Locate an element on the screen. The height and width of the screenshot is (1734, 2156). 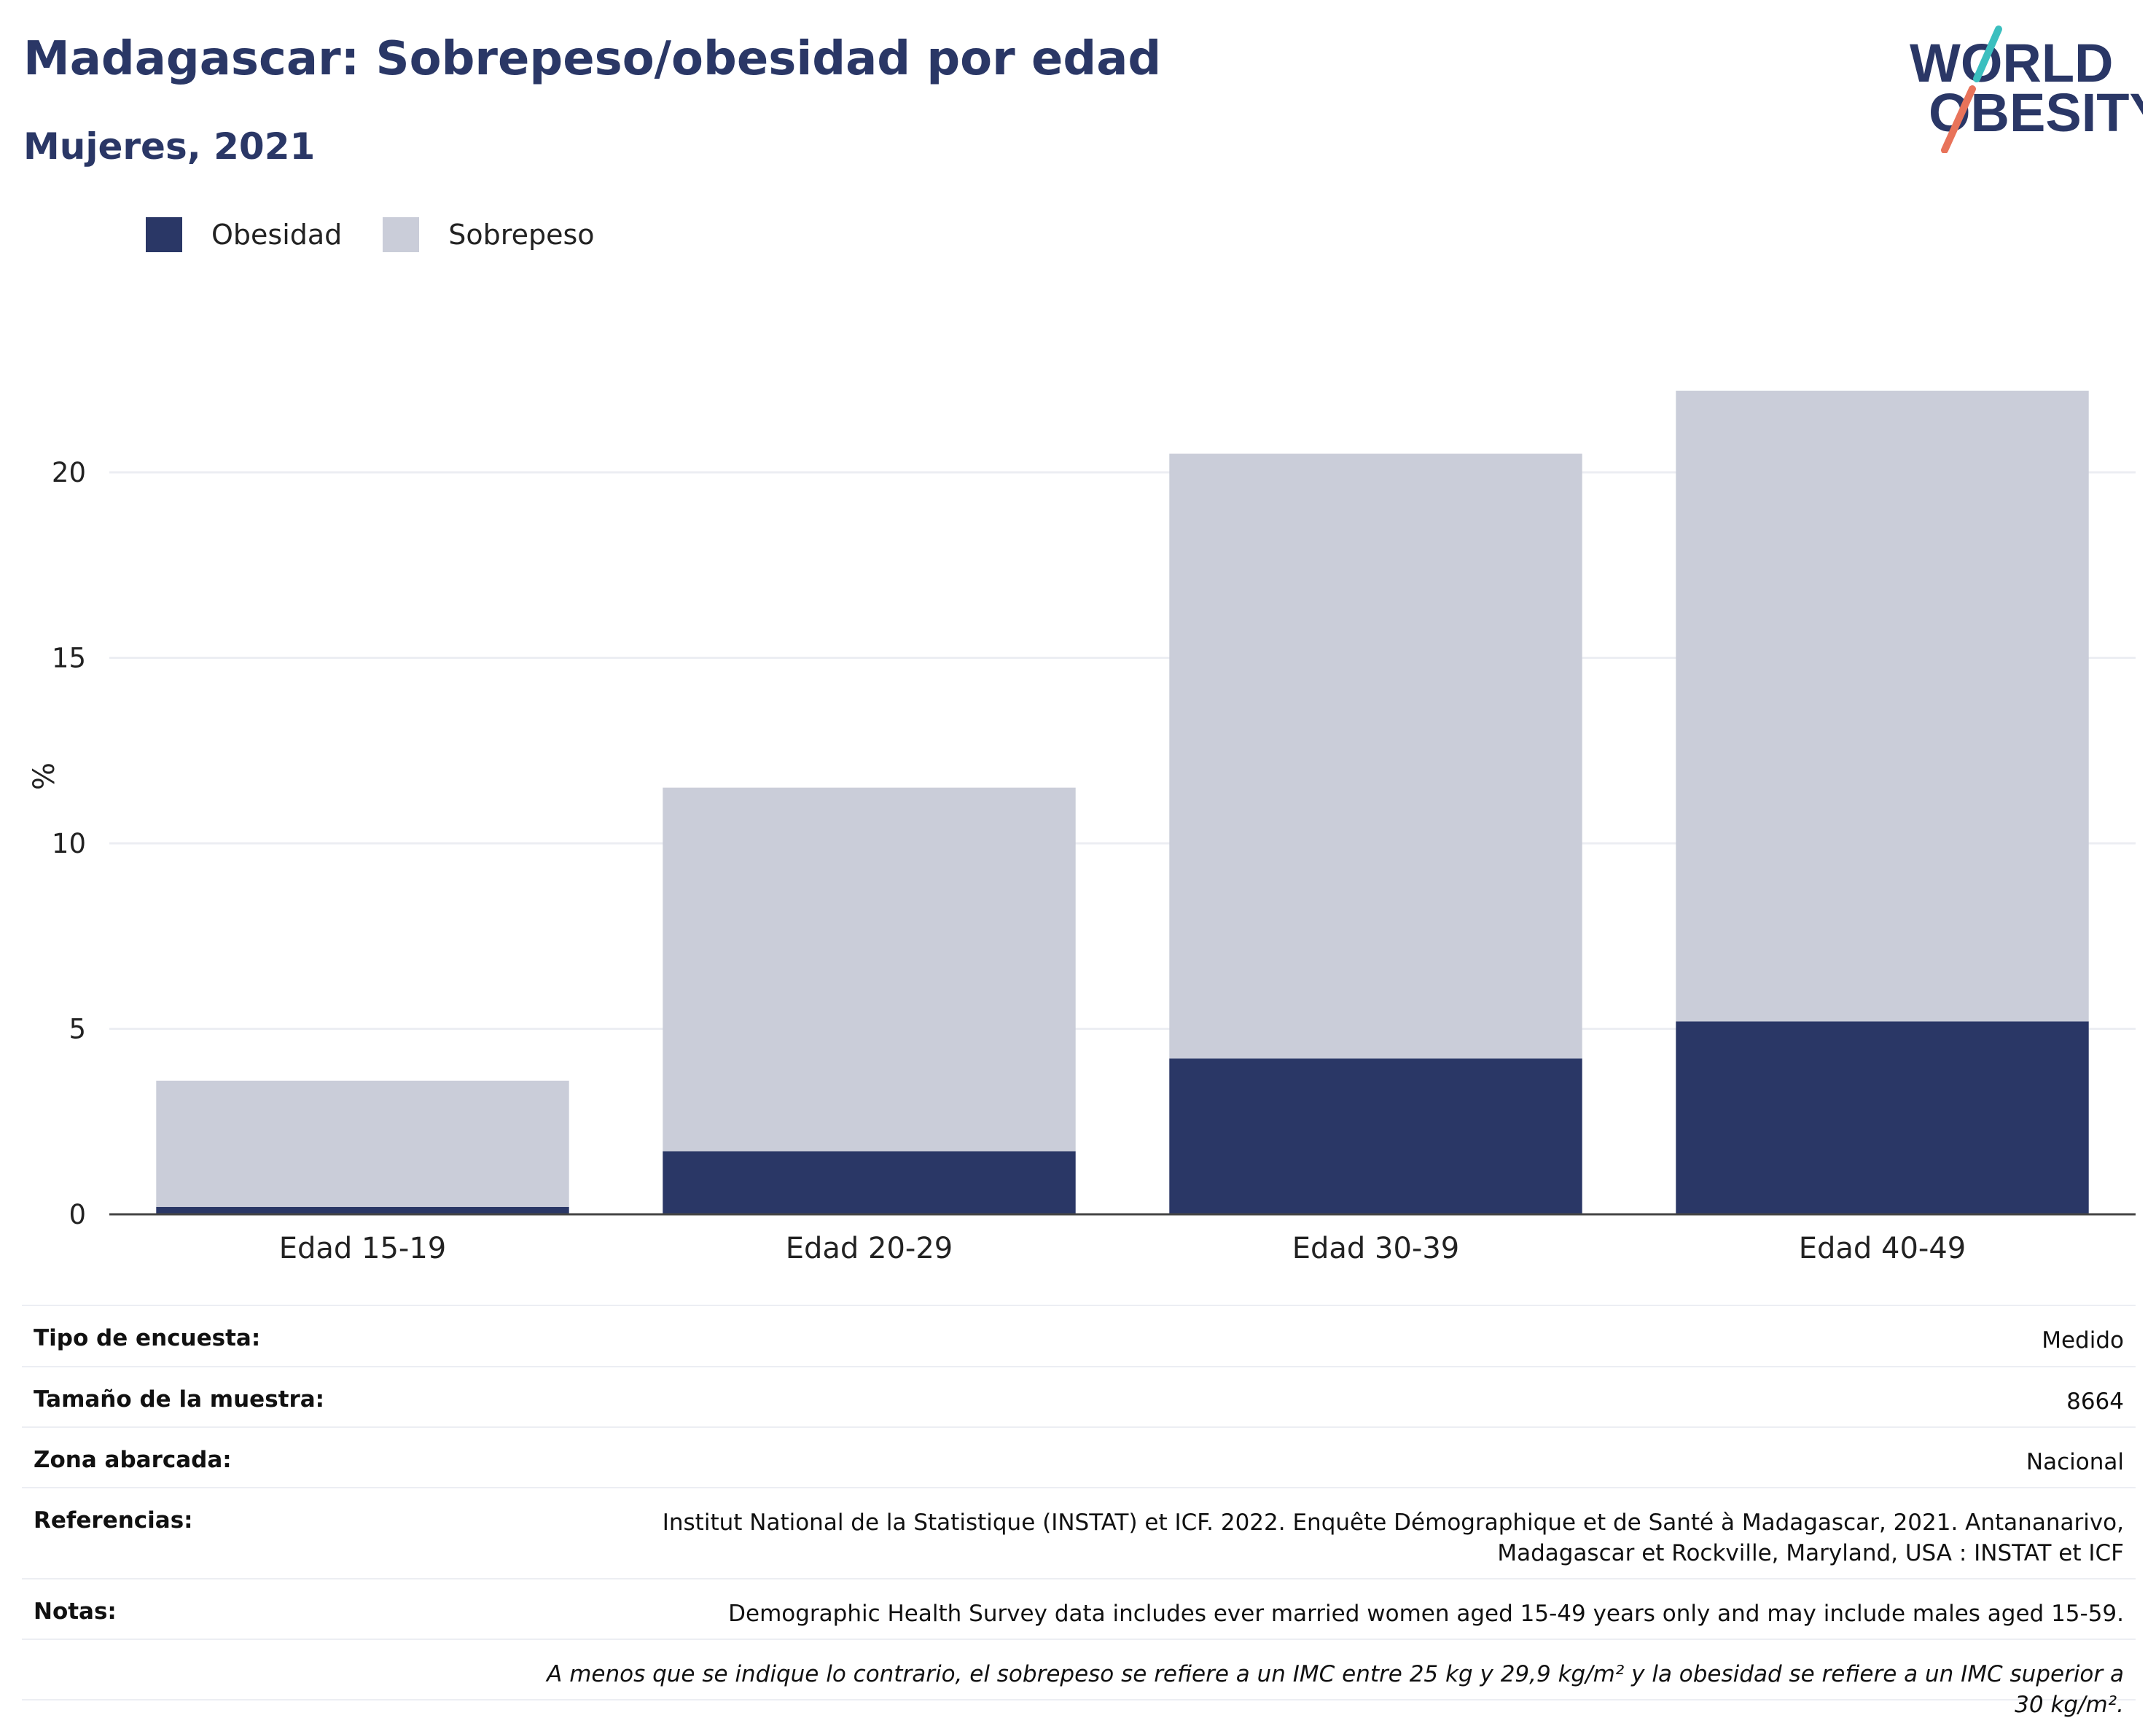
info-row-sample-size: Tamaño de la muestra: 8664 is located at coordinates (1079, 1396).